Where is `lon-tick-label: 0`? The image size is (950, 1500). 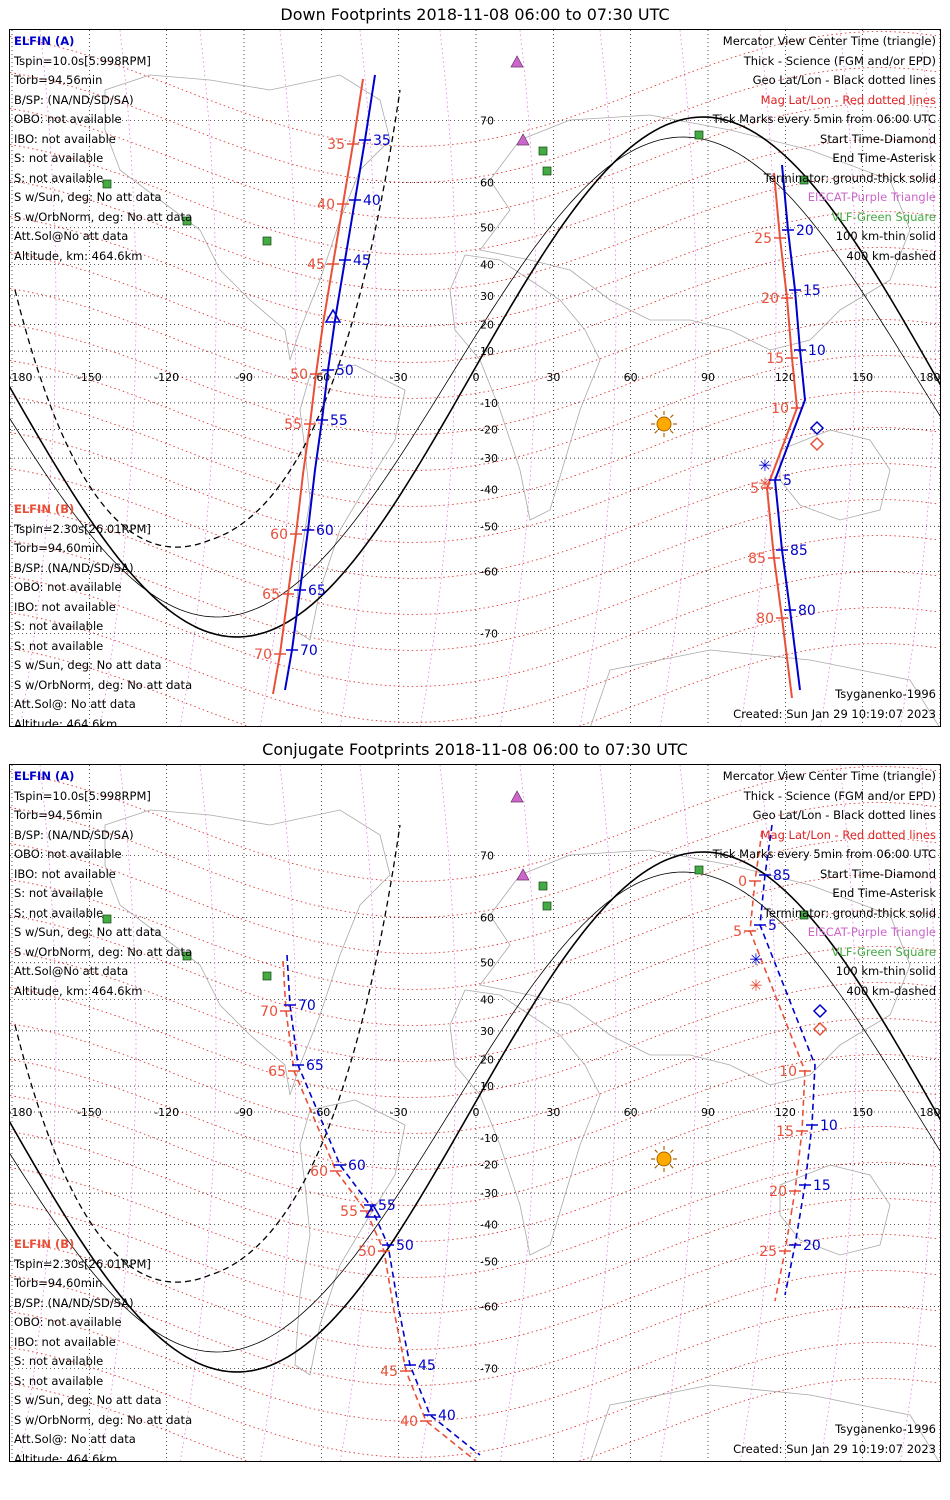
lon-tick-label: 0 is located at coordinates (476, 377).